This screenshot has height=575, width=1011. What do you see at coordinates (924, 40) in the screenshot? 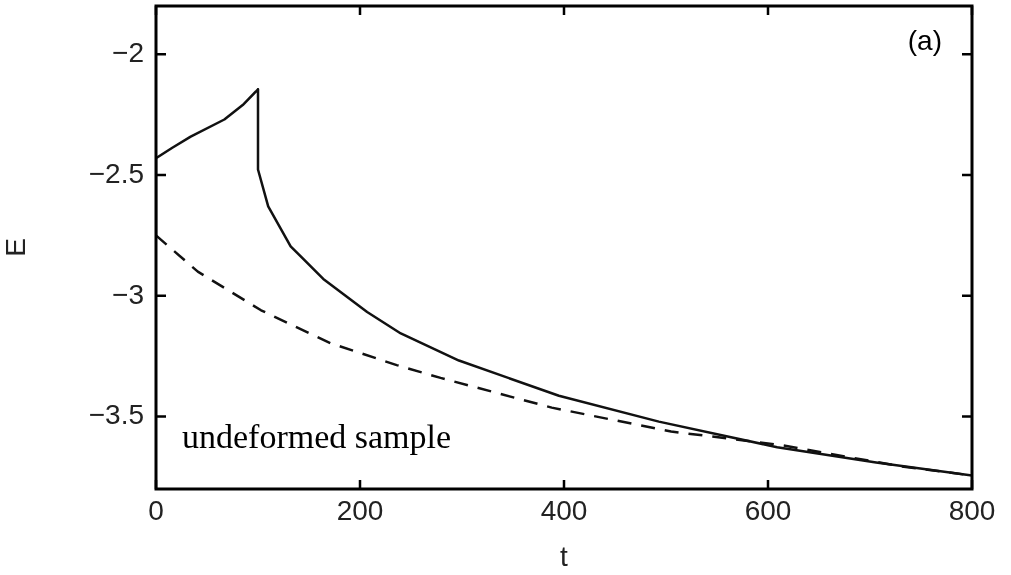
I see `annotation: (a)` at bounding box center [924, 40].